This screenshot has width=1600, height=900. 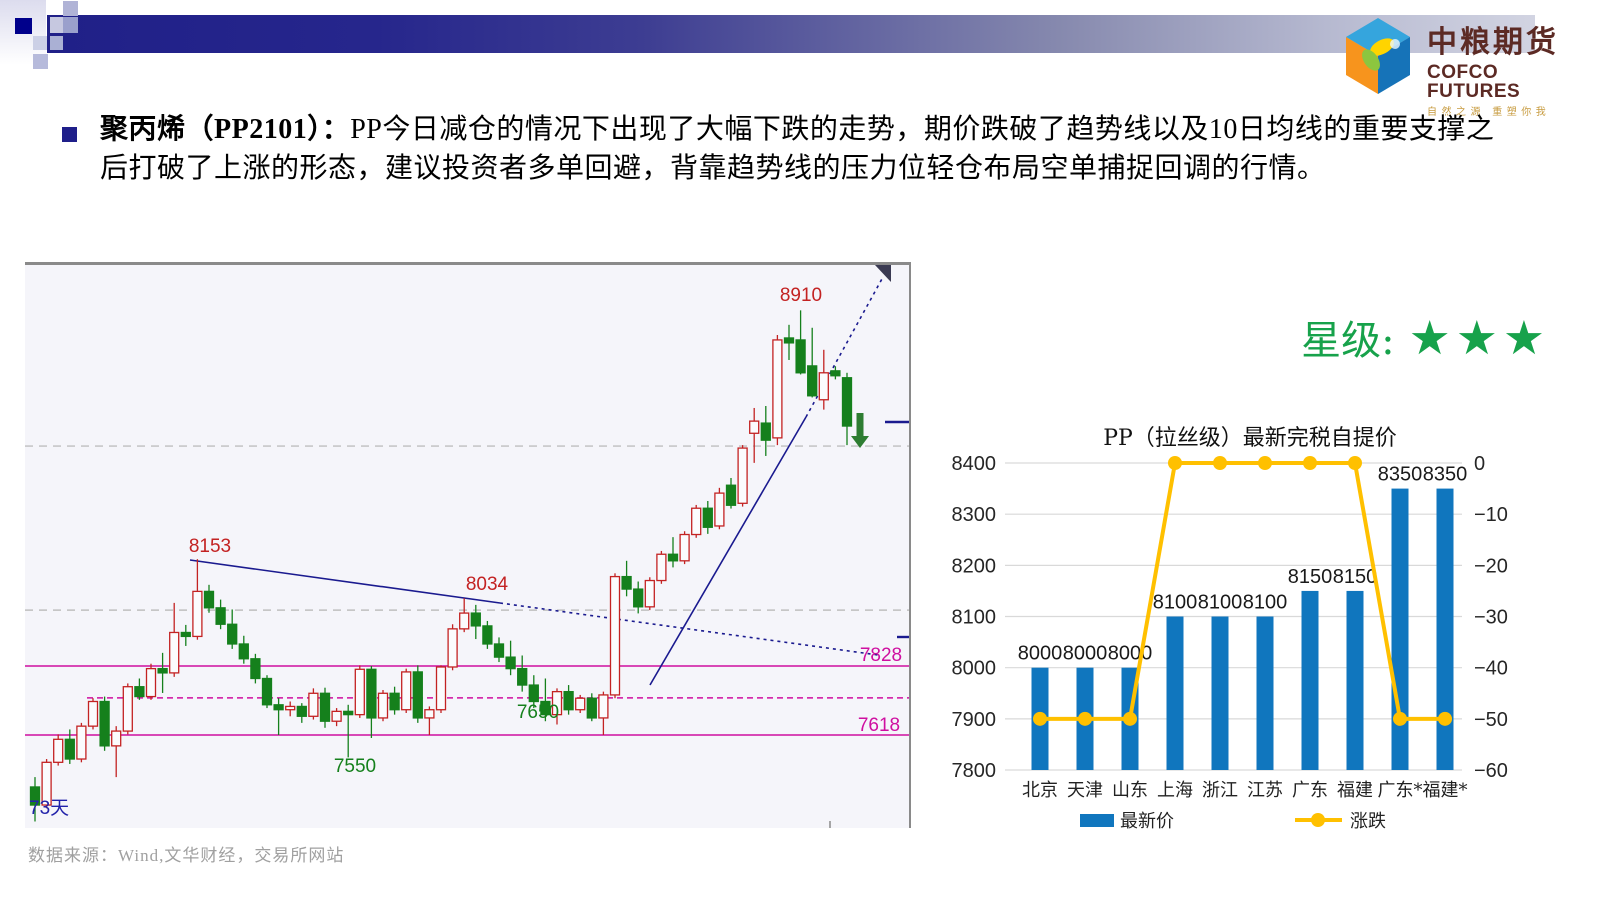 What do you see at coordinates (974, 566) in the screenshot?
I see `svg-text: 8200` at bounding box center [974, 566].